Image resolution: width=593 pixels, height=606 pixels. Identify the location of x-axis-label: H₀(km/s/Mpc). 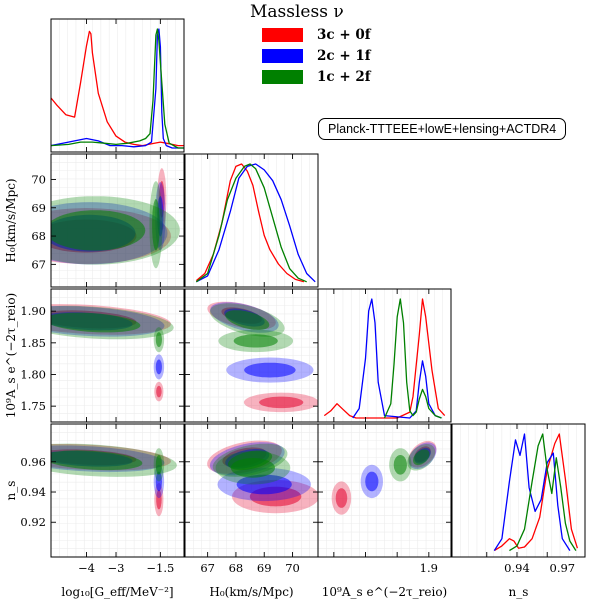
(251, 592).